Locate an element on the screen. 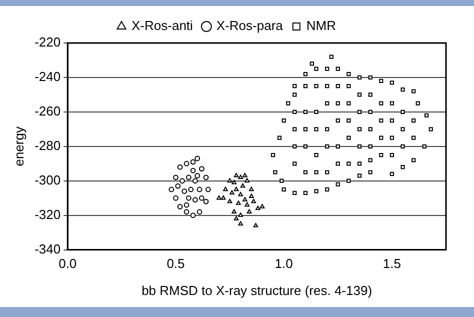 The height and width of the screenshot is (317, 474). x-tick-label: 0.0 is located at coordinates (67, 264).